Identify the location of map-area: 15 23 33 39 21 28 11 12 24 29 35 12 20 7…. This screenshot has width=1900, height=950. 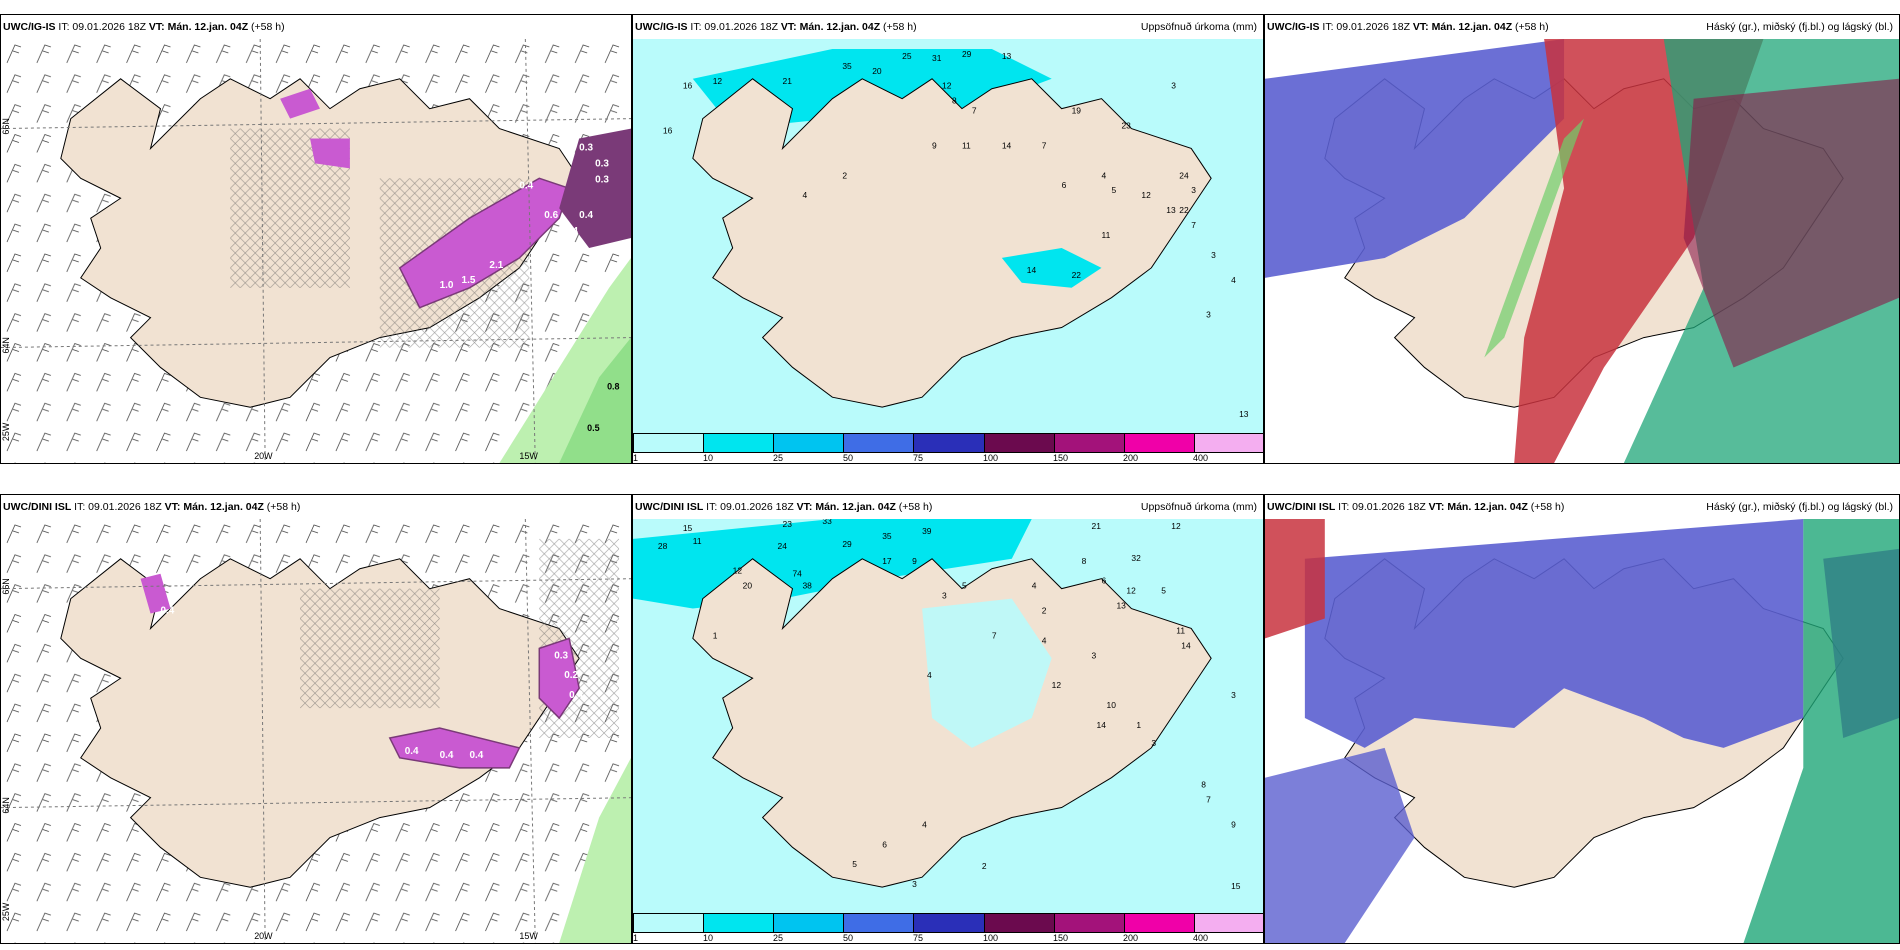
(948, 716).